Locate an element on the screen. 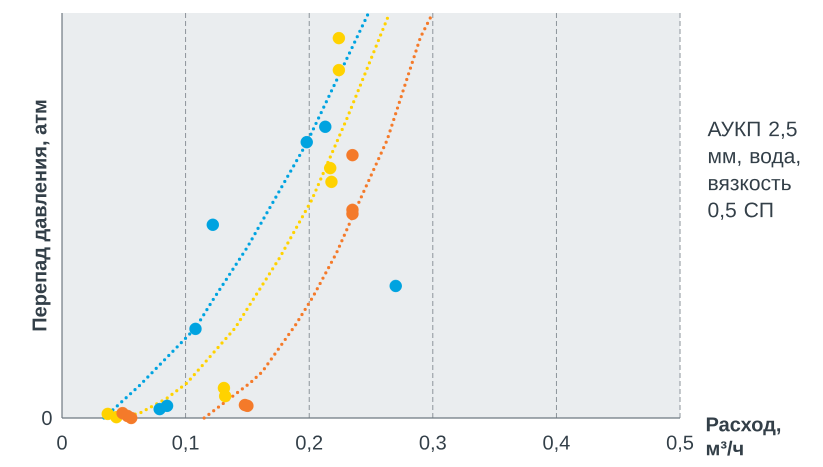 This screenshot has width=823, height=467. text: АУКП 2,5 мм, вода, вязкость 0,5 СП is located at coordinates (754, 171).